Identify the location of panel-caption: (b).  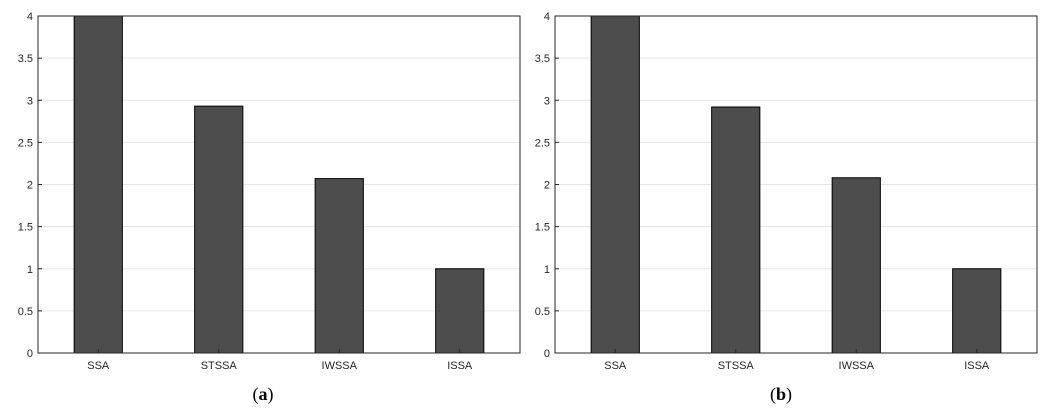
(781, 394).